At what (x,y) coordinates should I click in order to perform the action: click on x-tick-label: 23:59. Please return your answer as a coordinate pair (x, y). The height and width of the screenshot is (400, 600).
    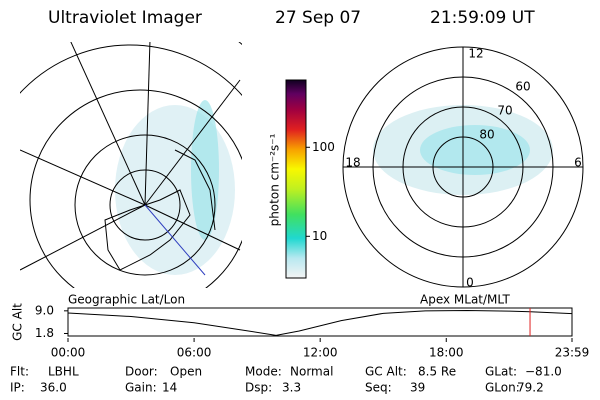
    Looking at the image, I should click on (572, 353).